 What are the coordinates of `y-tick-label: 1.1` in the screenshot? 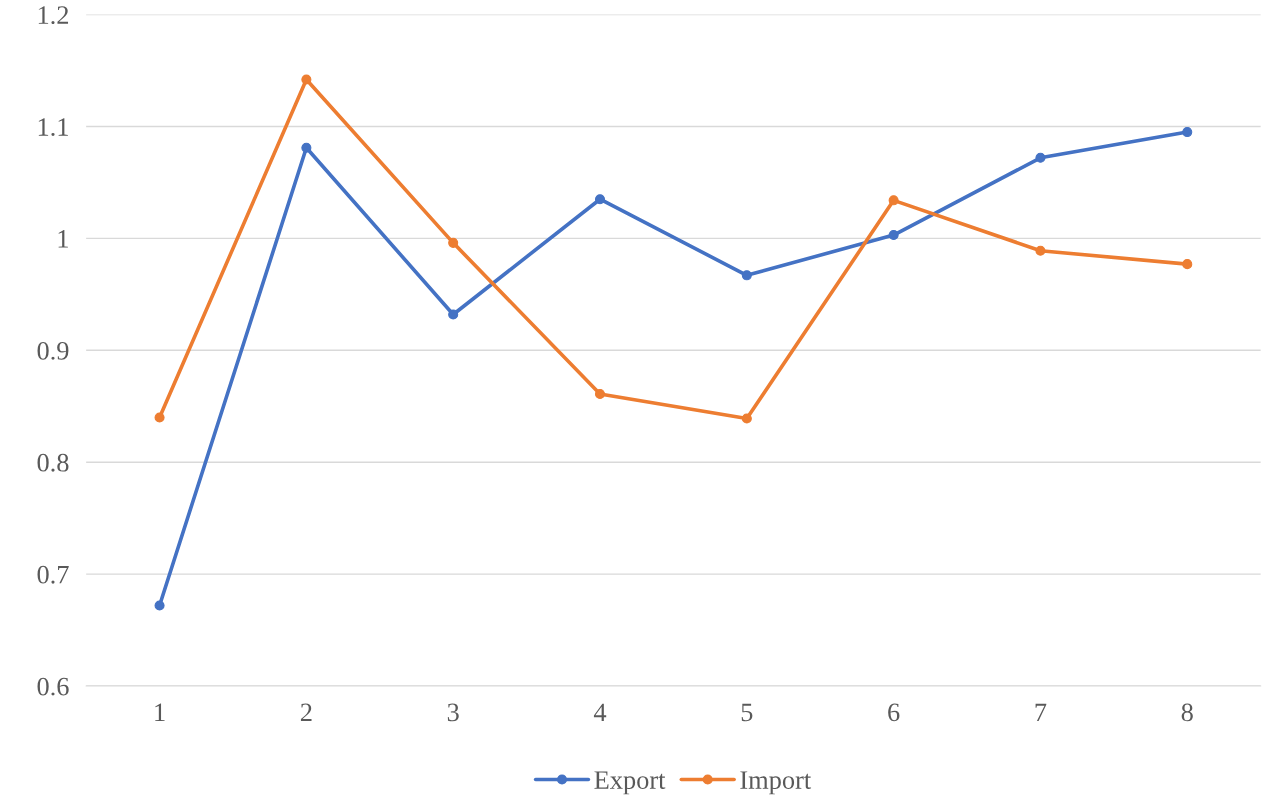 It's located at (53, 127).